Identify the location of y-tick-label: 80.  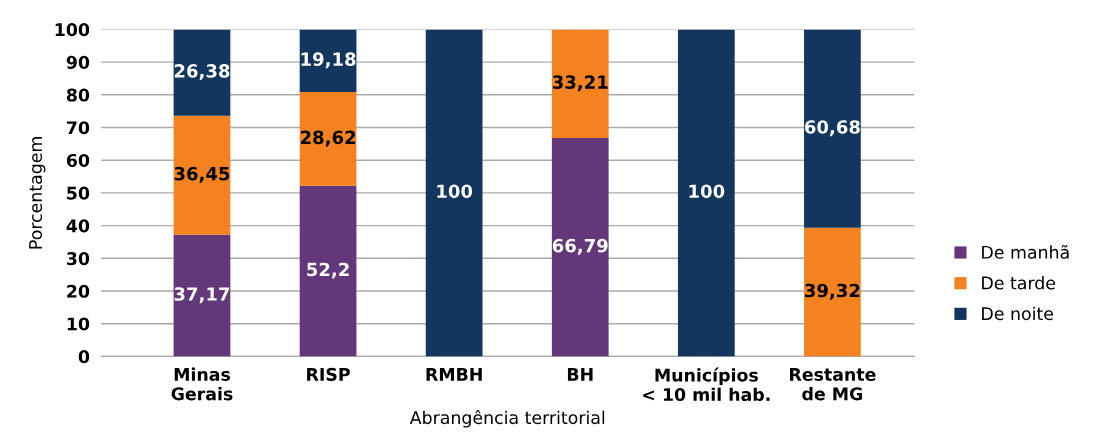
(78, 95).